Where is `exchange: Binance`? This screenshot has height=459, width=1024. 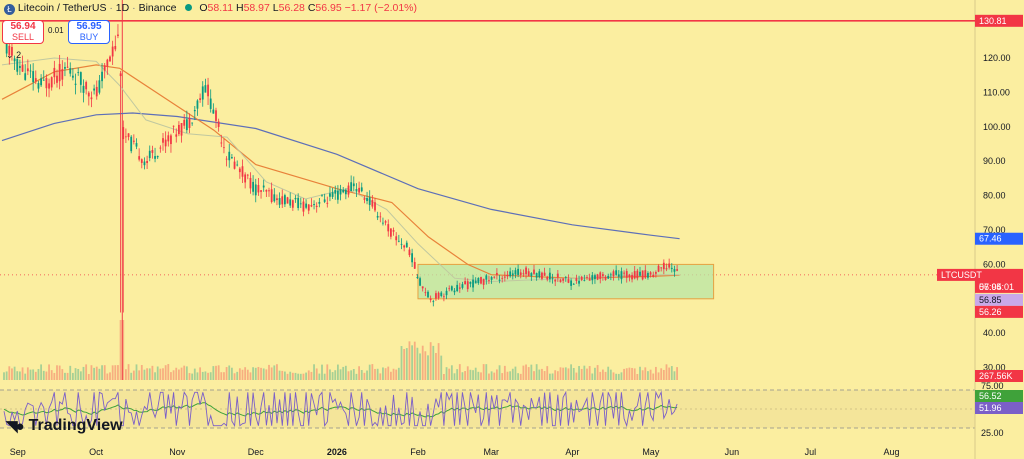
exchange: Binance is located at coordinates (157, 8).